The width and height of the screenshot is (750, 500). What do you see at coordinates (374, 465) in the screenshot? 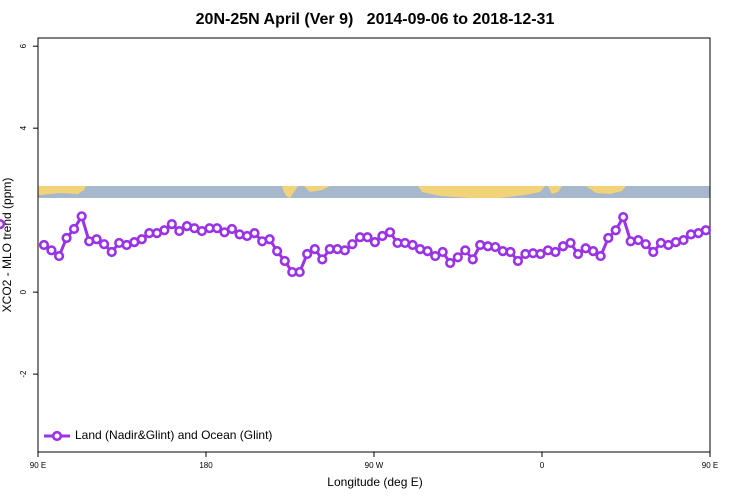
I see `x-tick-label: 90 W` at bounding box center [374, 465].